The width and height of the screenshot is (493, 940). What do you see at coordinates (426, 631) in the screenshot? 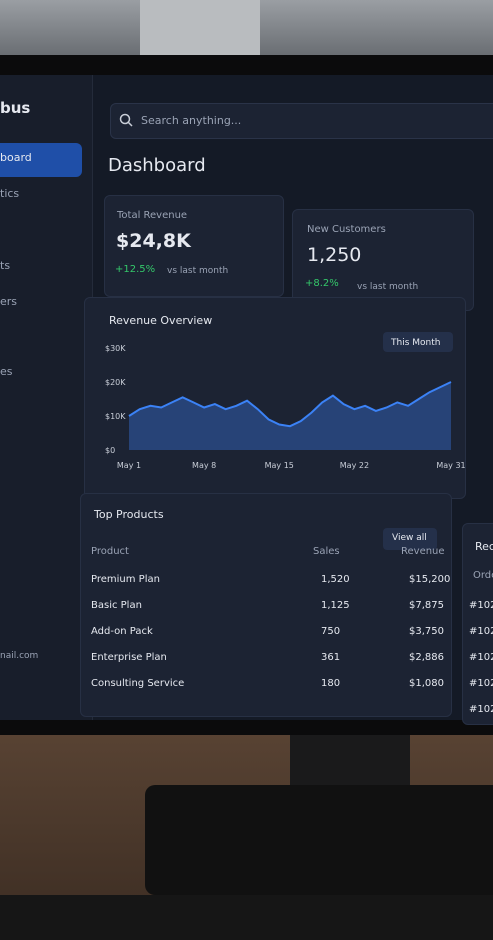
I see `cell-number: $3,750` at bounding box center [426, 631].